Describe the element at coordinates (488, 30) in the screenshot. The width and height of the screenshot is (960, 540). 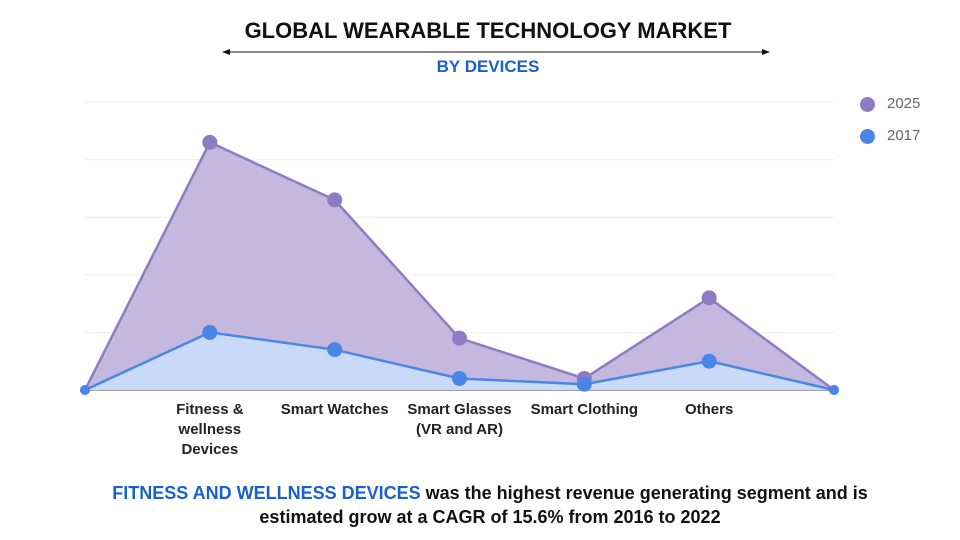
I see `chart-title: GLOBAL WEARABLE TECHNOLOGY MARKET` at that location.